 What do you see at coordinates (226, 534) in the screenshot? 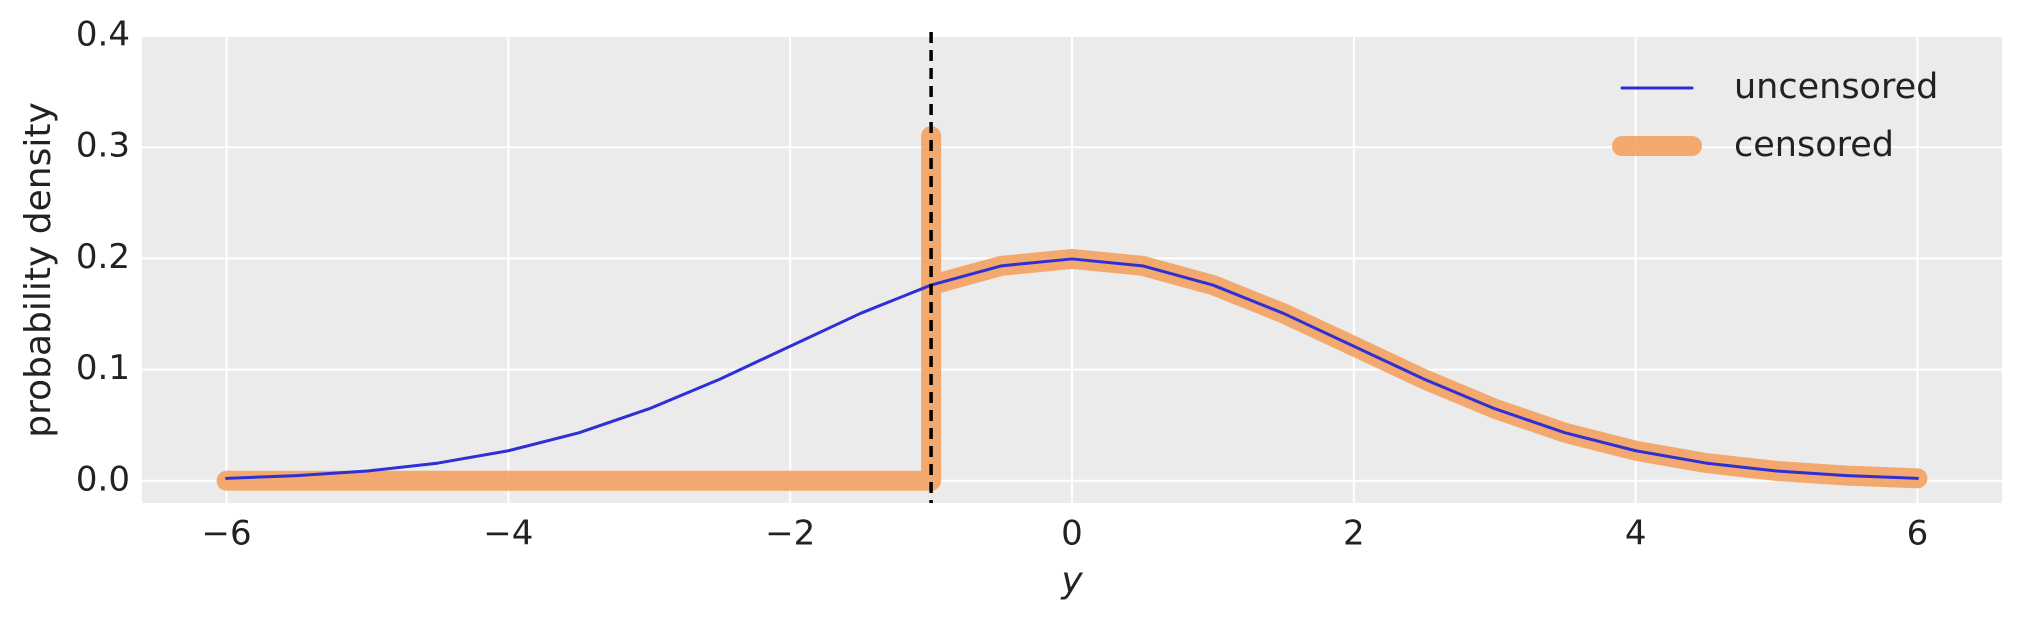
I see `x-tick-label: −6` at bounding box center [226, 534].